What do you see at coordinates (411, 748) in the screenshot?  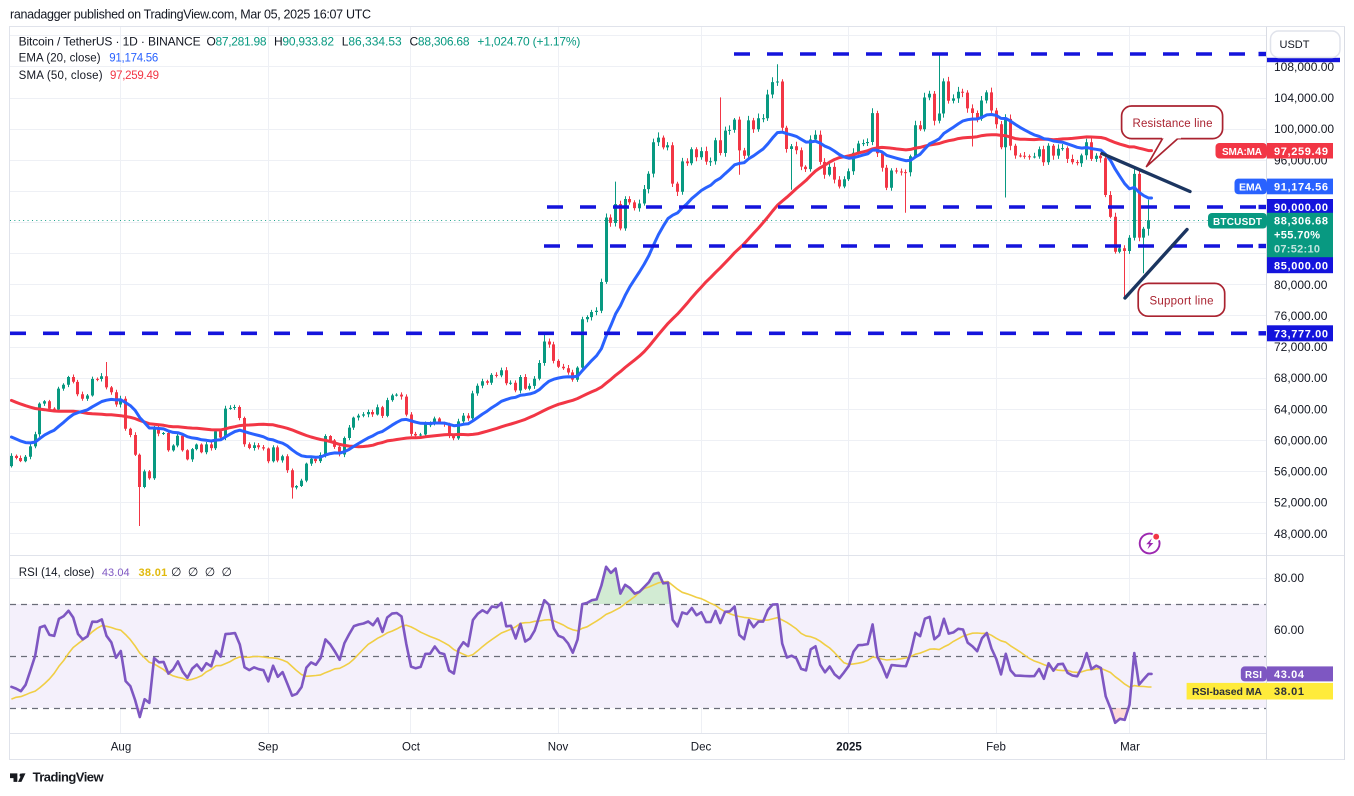 I see `svg-text: Oct` at bounding box center [411, 748].